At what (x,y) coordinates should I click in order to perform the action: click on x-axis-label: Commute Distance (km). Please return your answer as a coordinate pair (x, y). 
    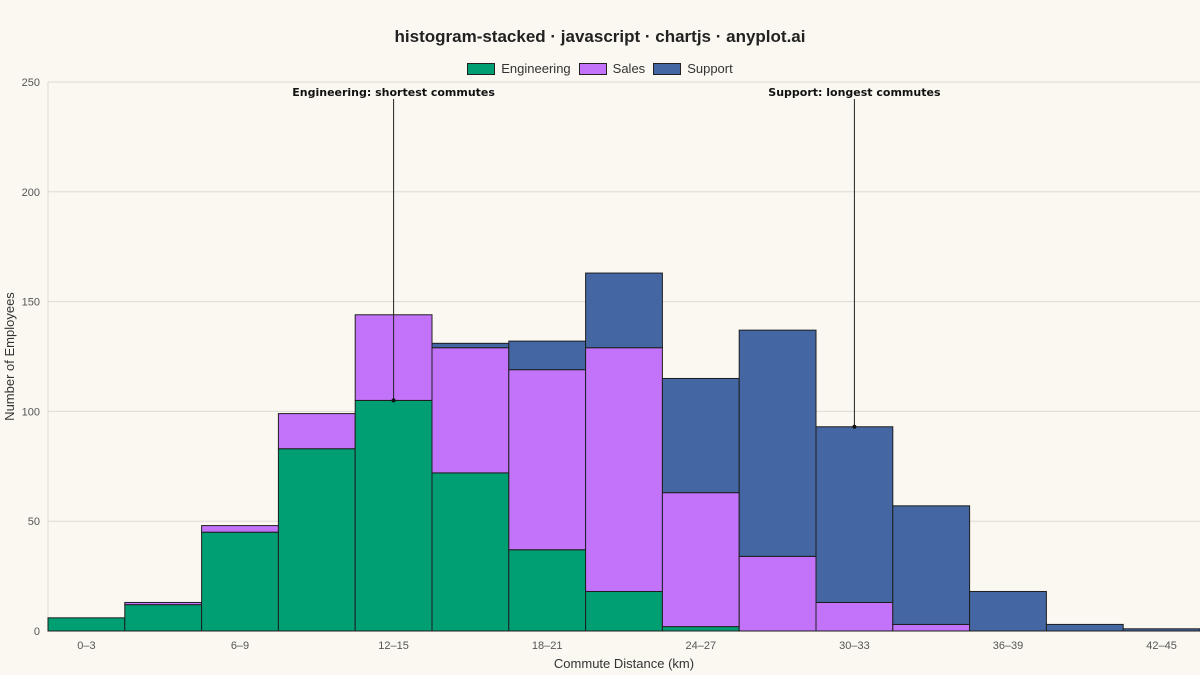
    Looking at the image, I should click on (624, 663).